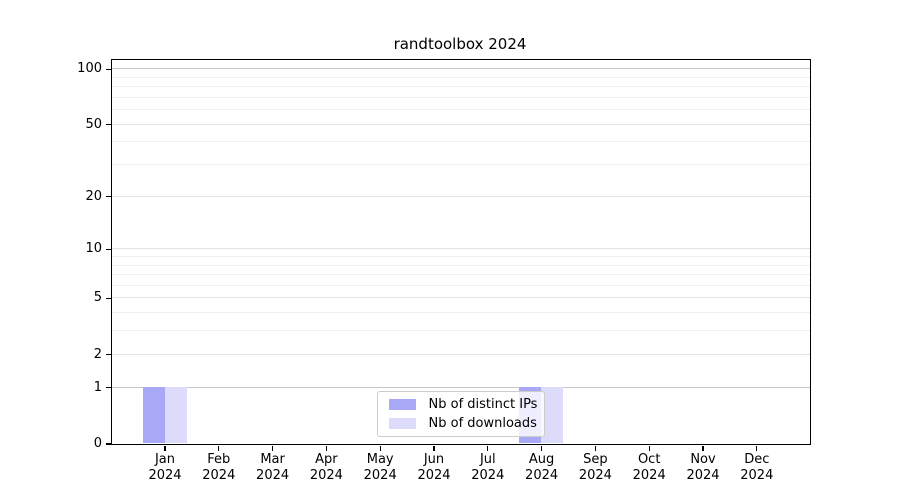 This screenshot has height=500, width=900. What do you see at coordinates (434, 467) in the screenshot?
I see `x-tick-label: Jun 2024` at bounding box center [434, 467].